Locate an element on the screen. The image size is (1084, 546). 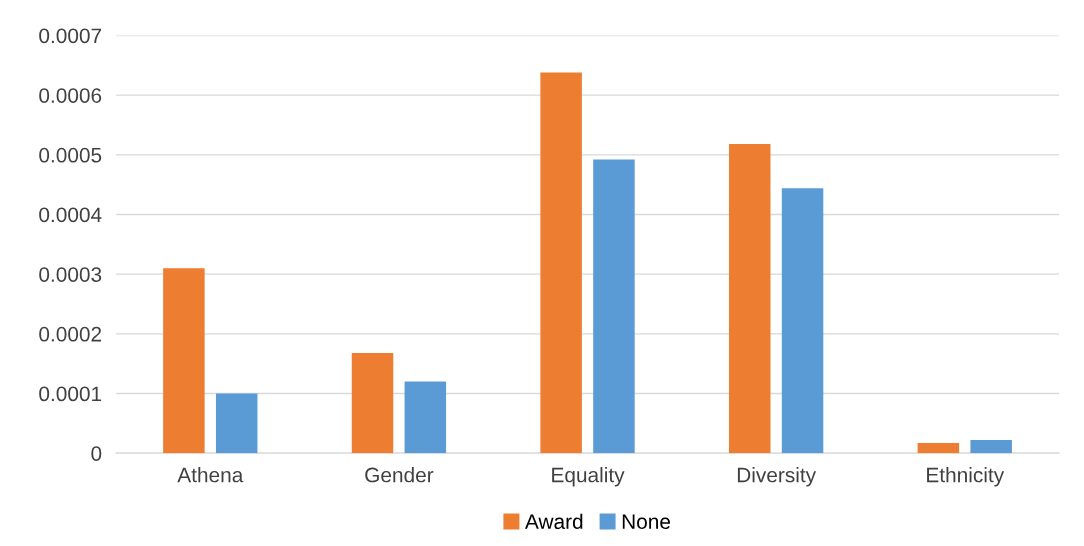
x-tick-label: Equality is located at coordinates (588, 477).